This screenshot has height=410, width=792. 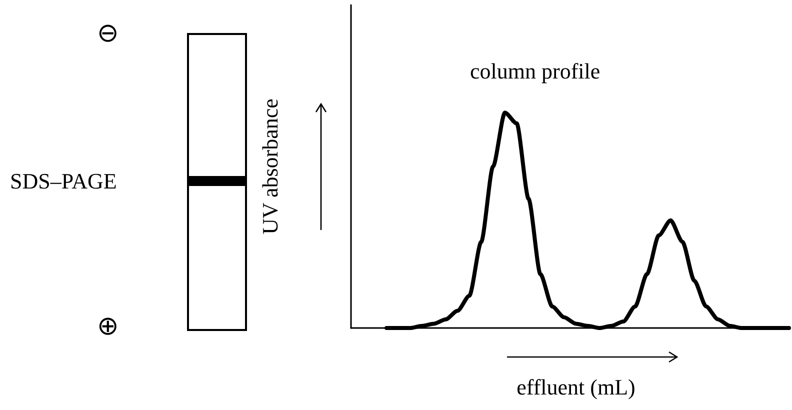 What do you see at coordinates (576, 387) in the screenshot?
I see `x-axis-title: effluent (mL)` at bounding box center [576, 387].